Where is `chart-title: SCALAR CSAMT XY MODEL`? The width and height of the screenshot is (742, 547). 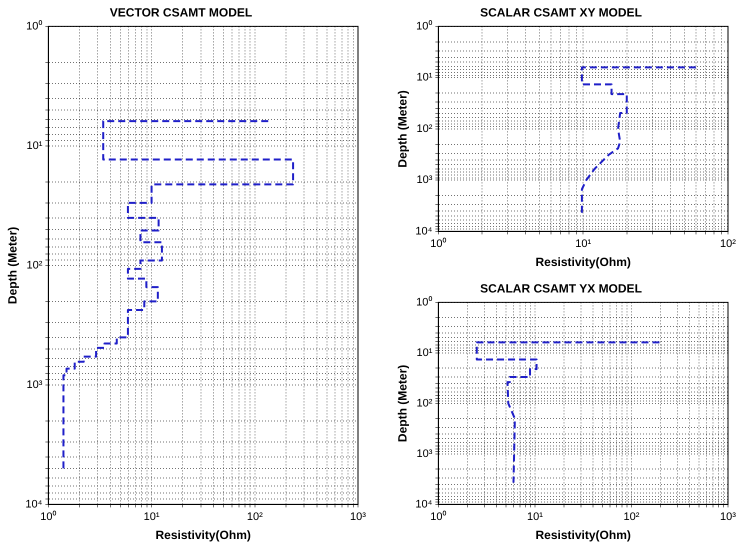
chart-title: SCALAR CSAMT XY MODEL is located at coordinates (561, 13).